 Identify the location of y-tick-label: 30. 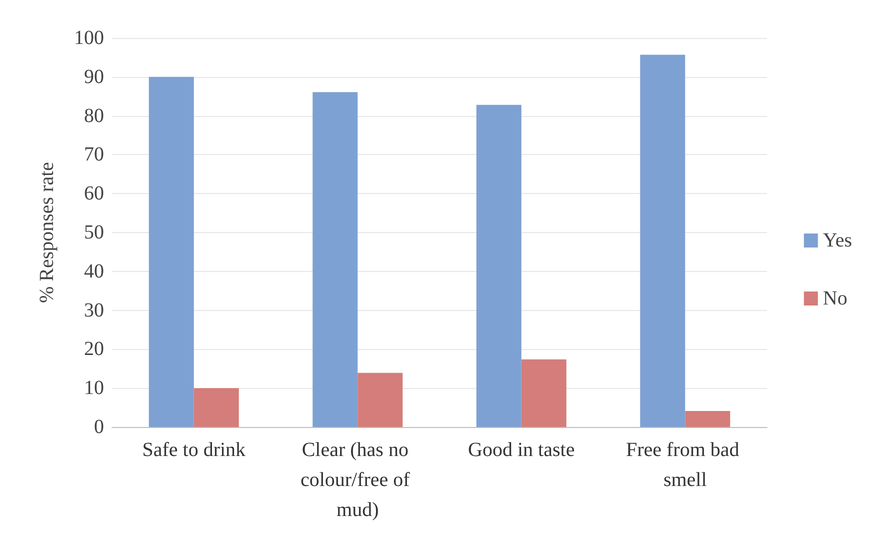
(94, 310).